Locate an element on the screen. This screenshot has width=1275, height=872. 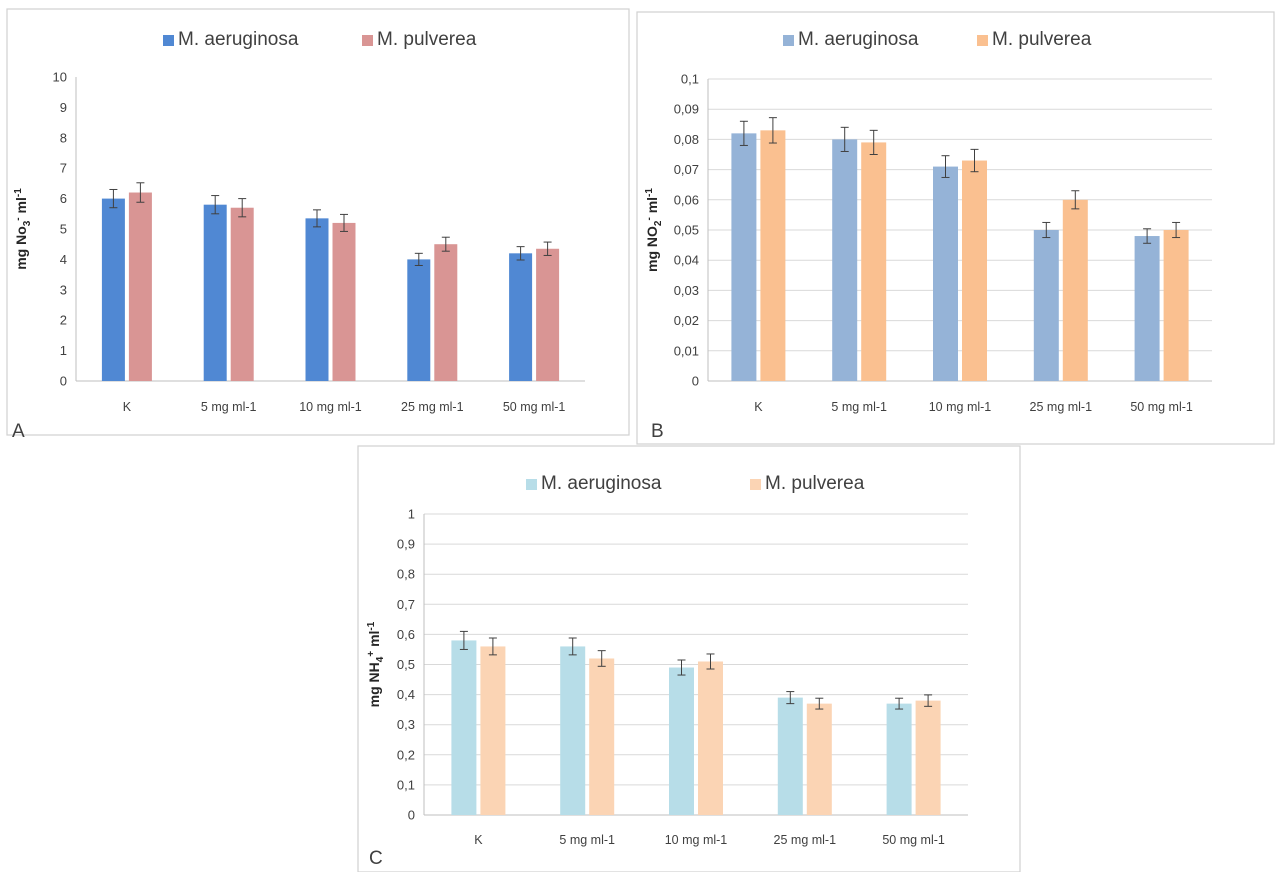
y-axis-label: mg No3- ml-1 is located at coordinates (23, 229).